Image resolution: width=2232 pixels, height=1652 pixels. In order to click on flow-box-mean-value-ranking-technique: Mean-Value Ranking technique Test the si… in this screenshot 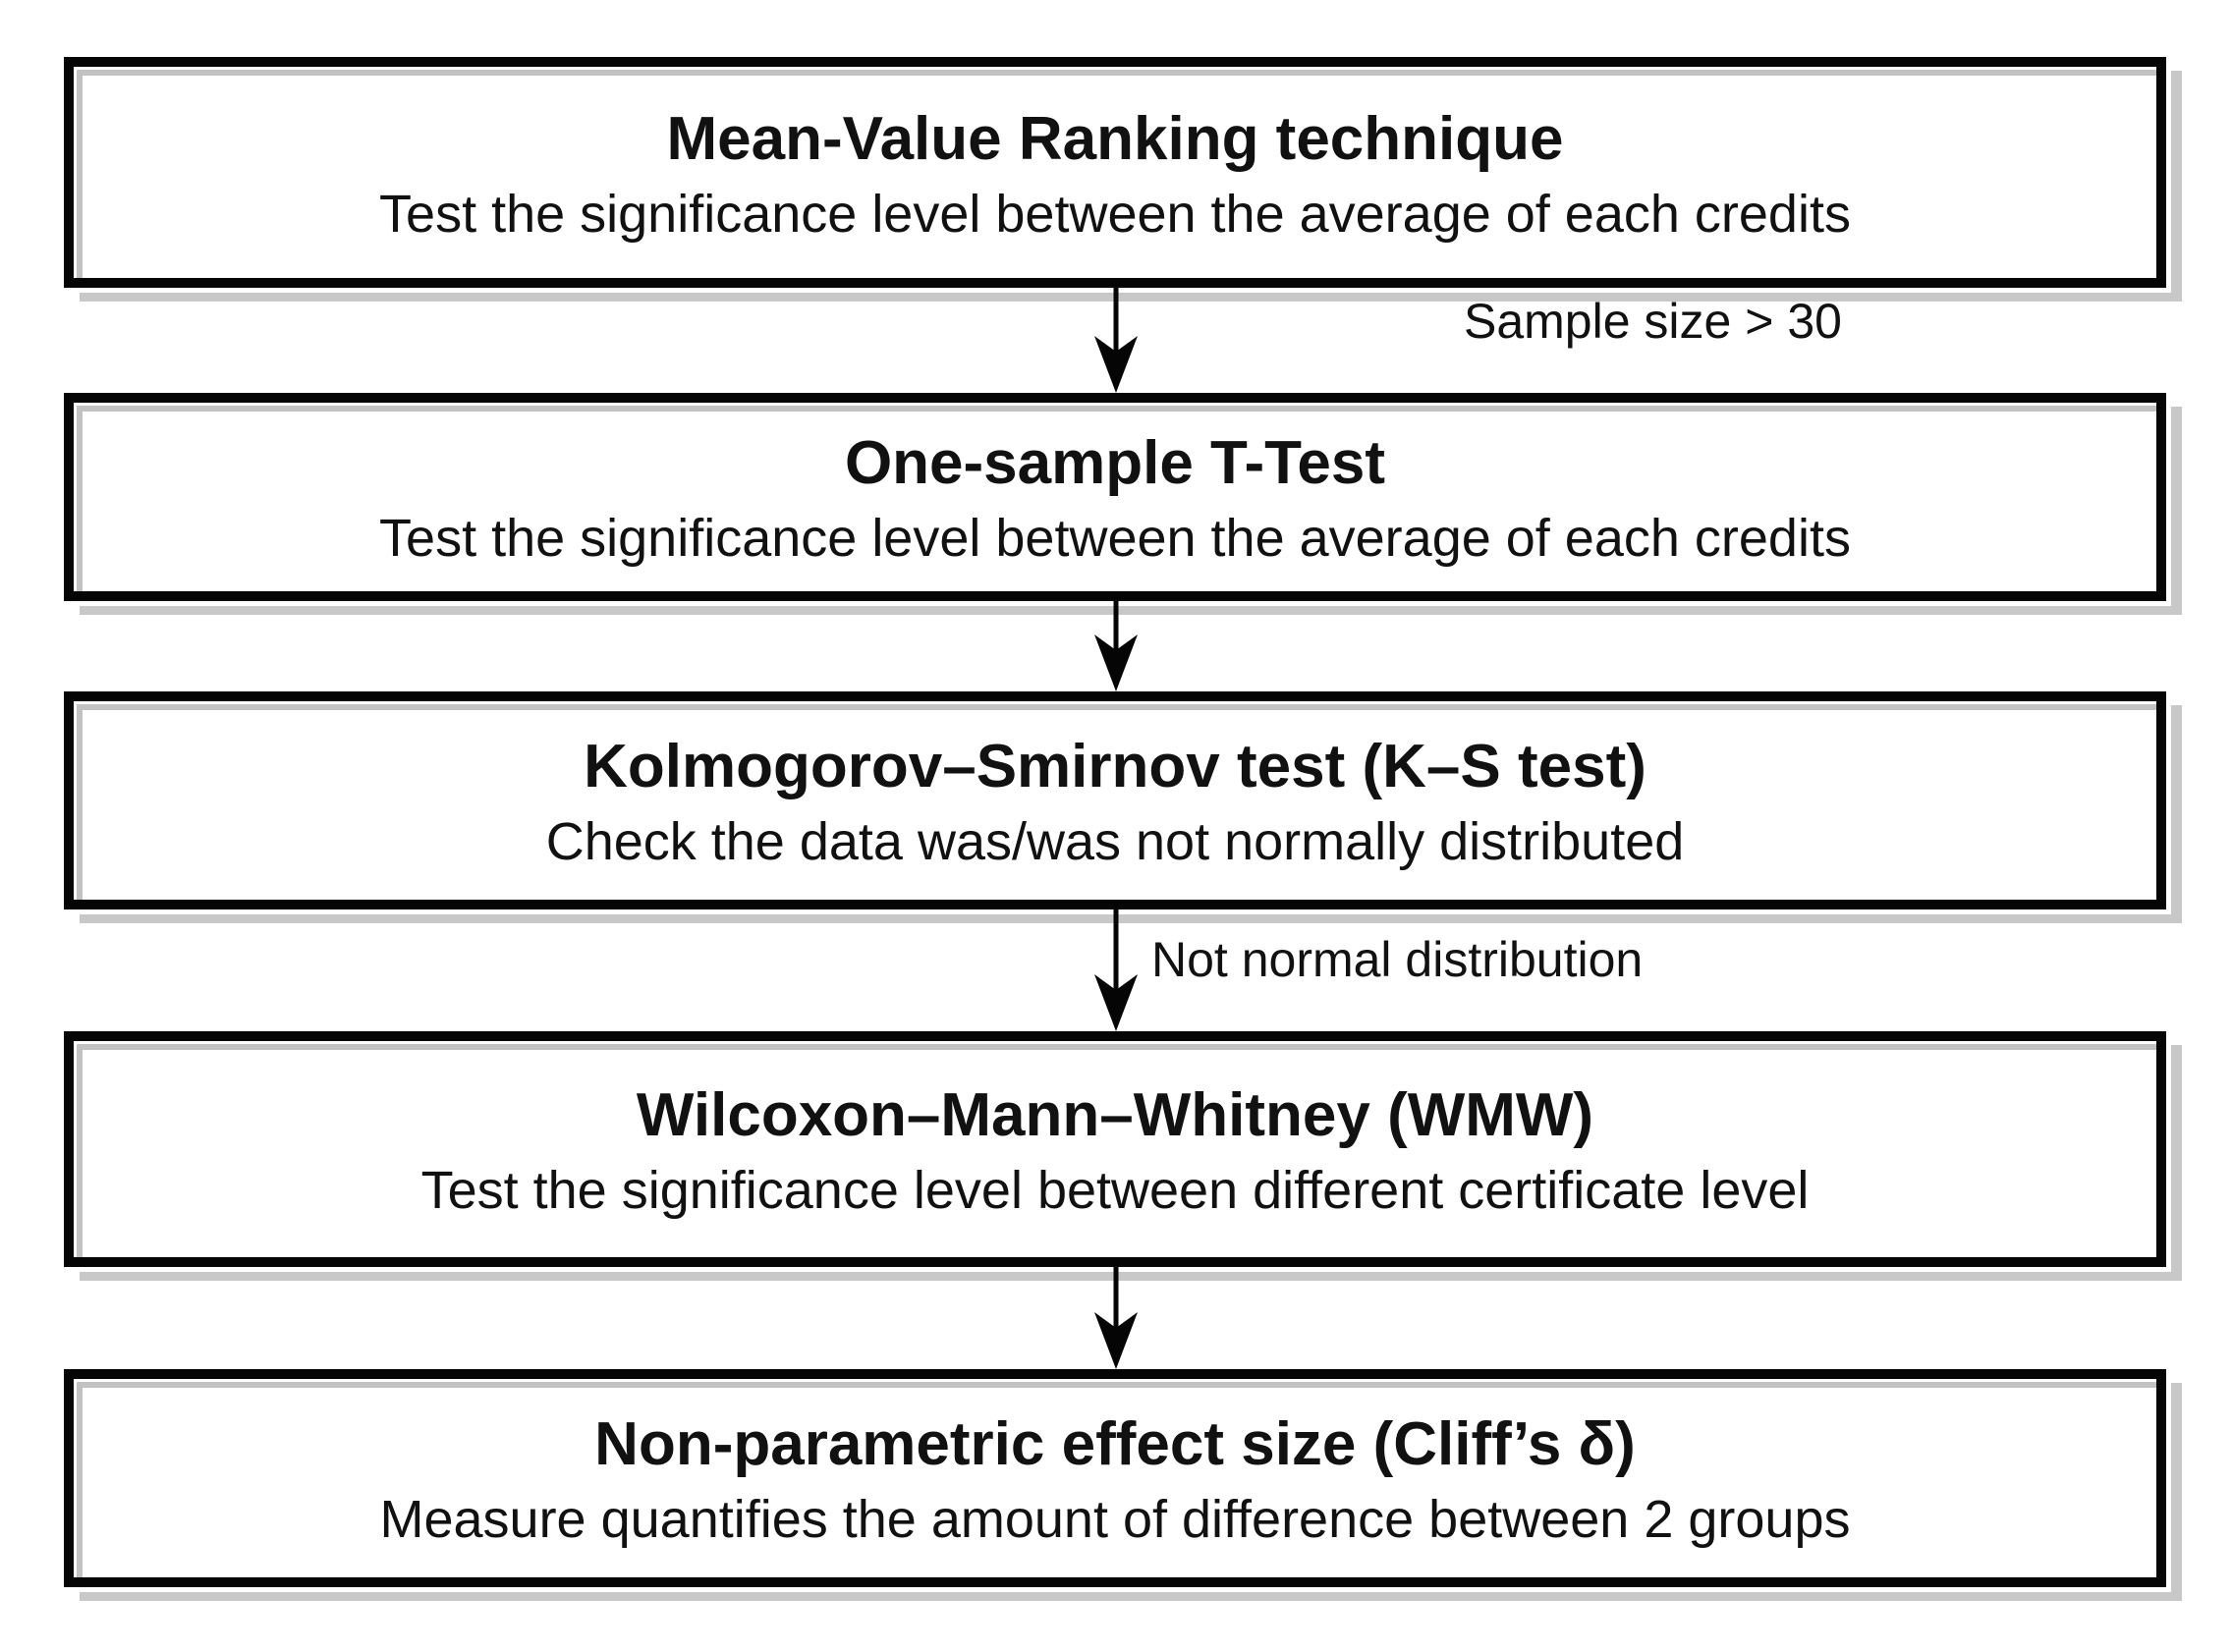, I will do `click(1115, 172)`.